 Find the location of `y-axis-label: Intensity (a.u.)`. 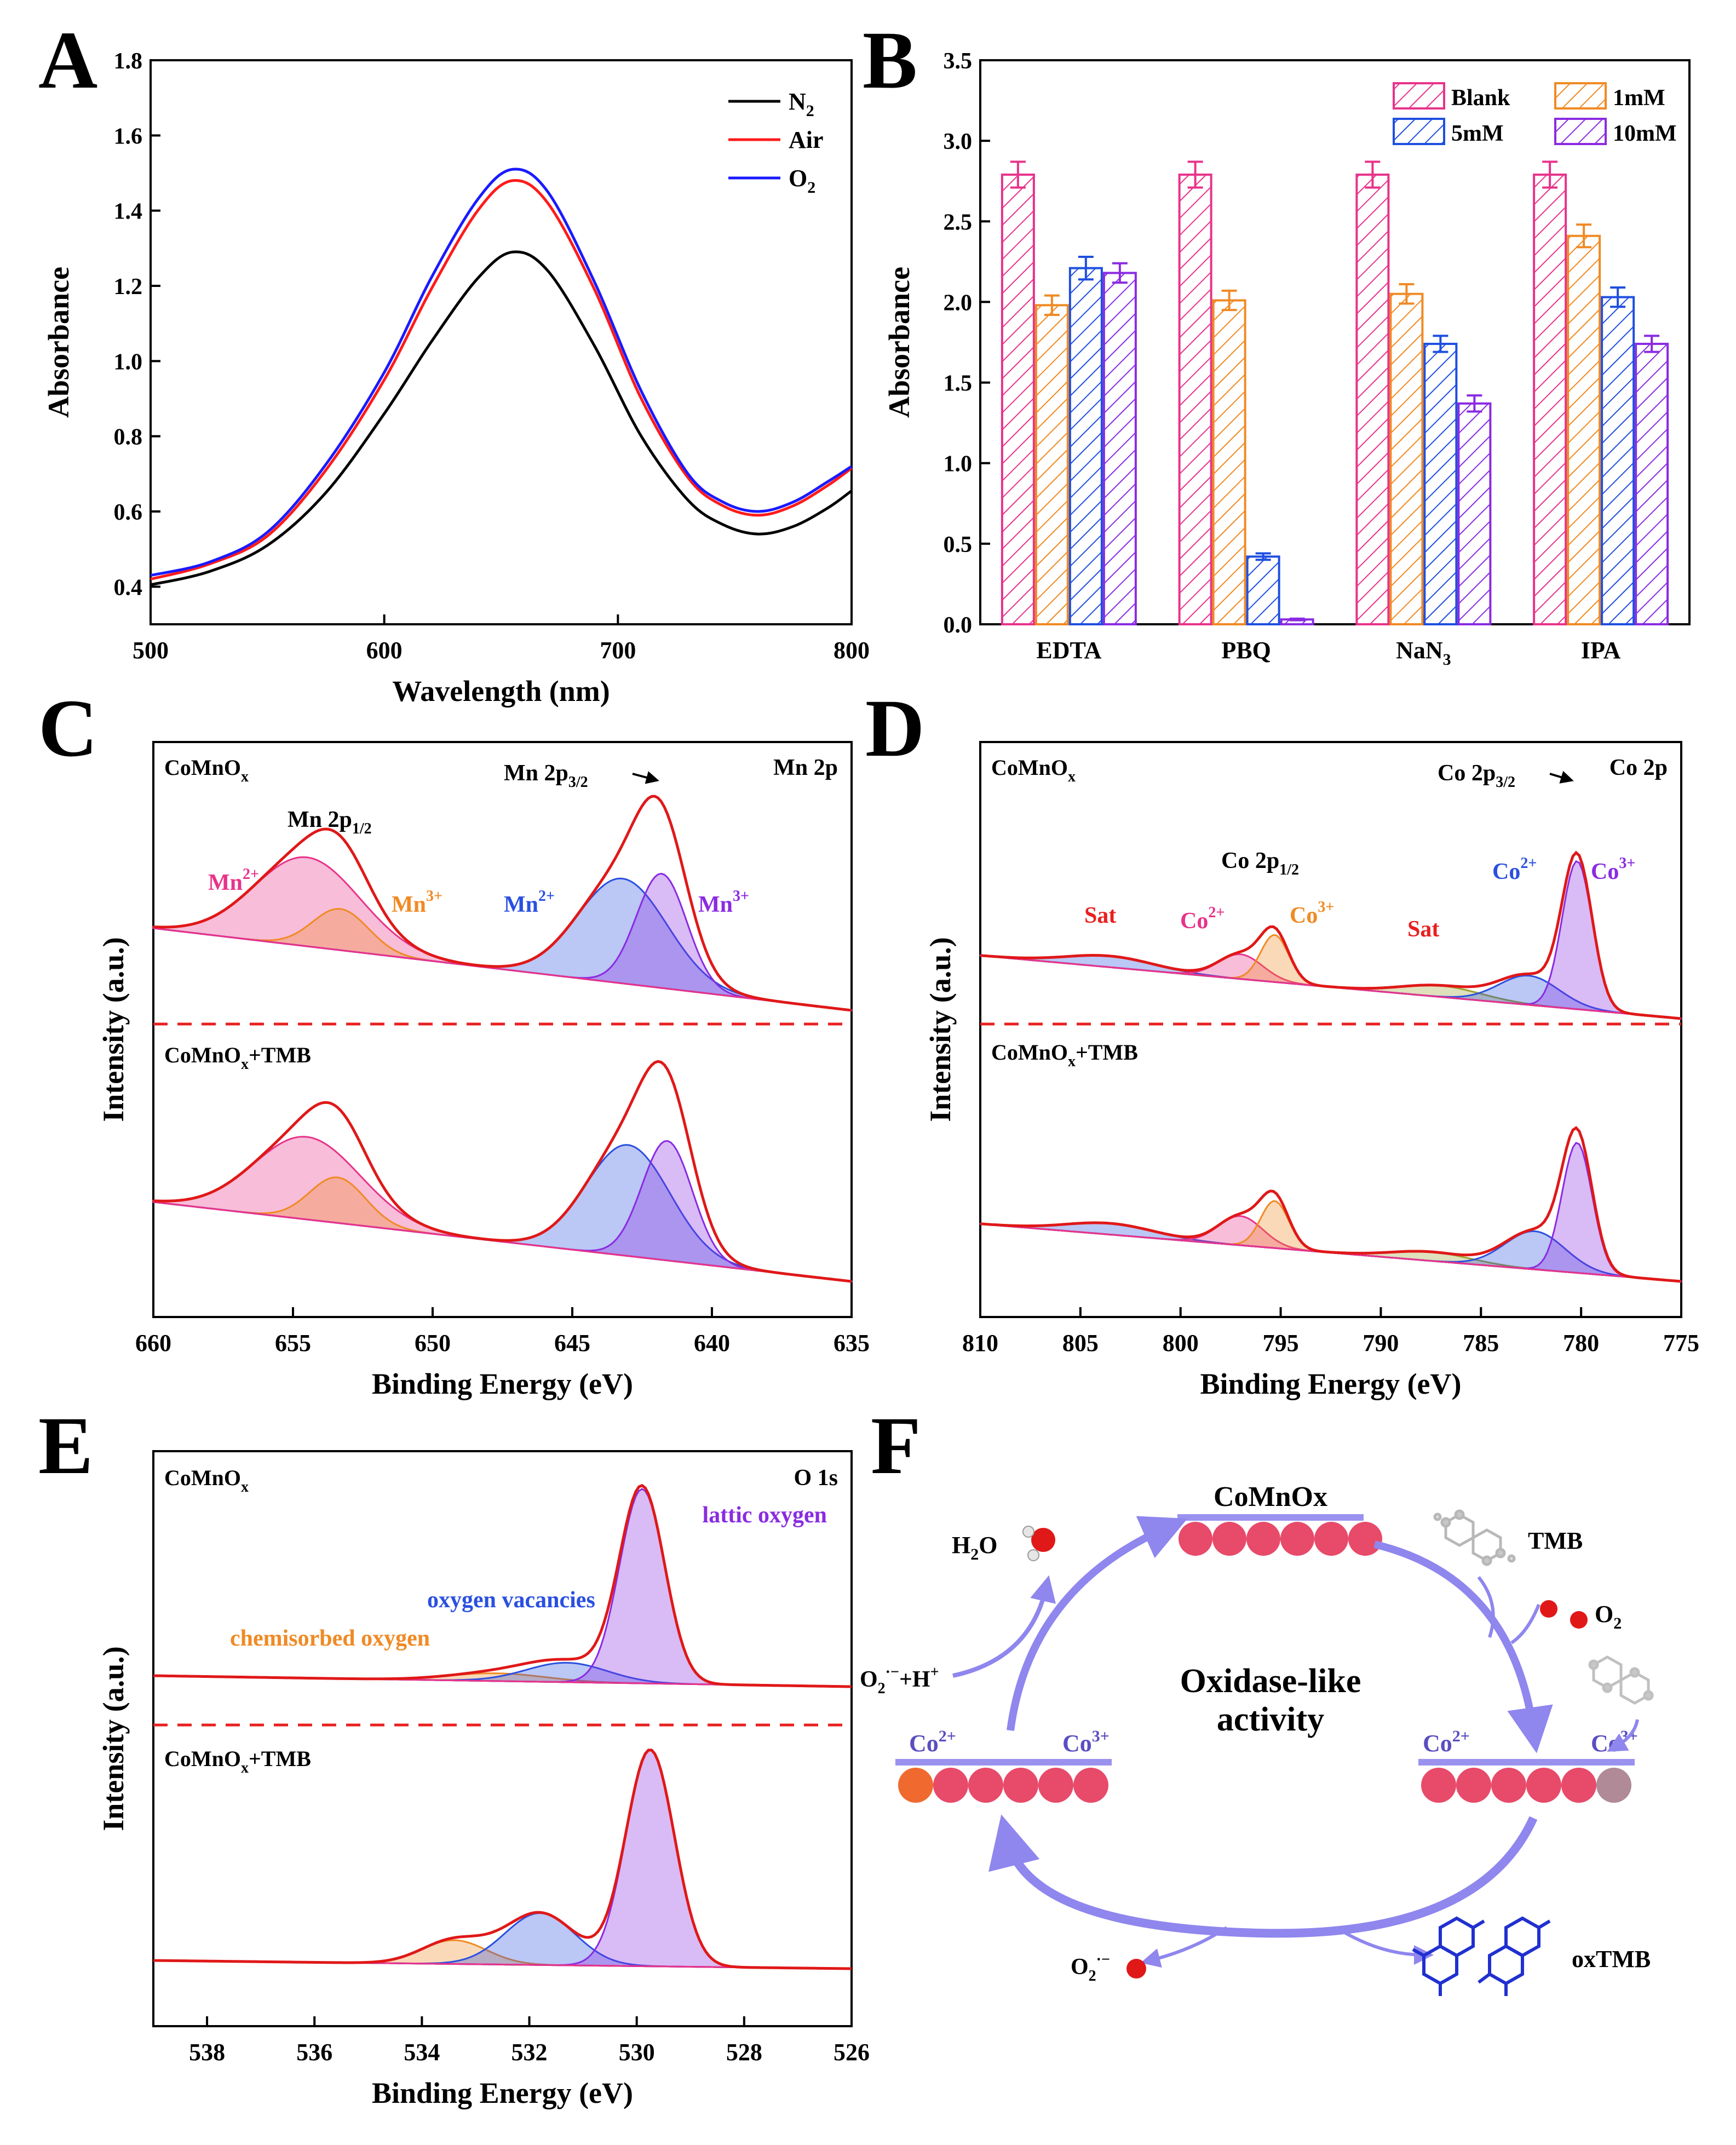

y-axis-label: Intensity (a.u.) is located at coordinates (113, 1739).